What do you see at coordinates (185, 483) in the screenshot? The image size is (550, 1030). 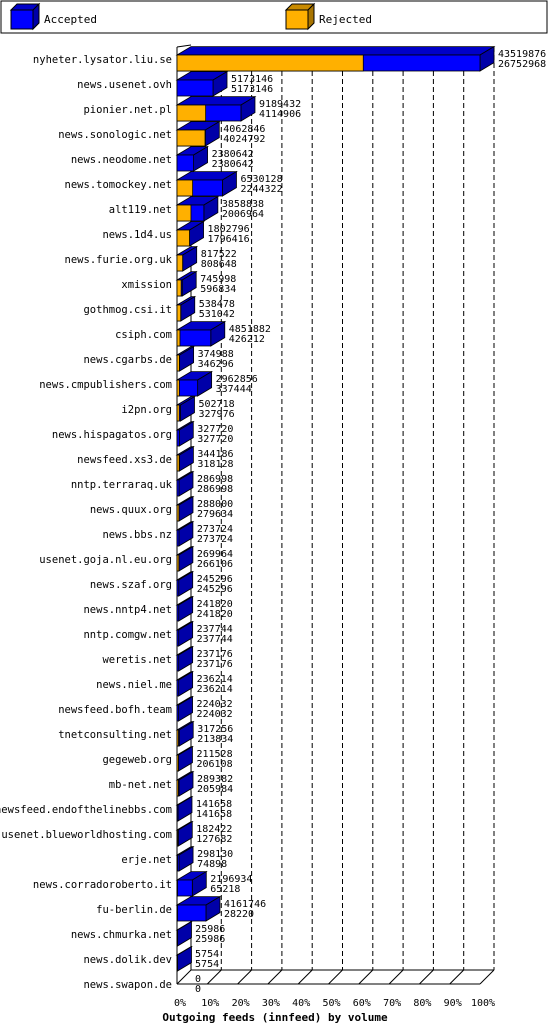 I see `bar-17-back` at bounding box center [185, 483].